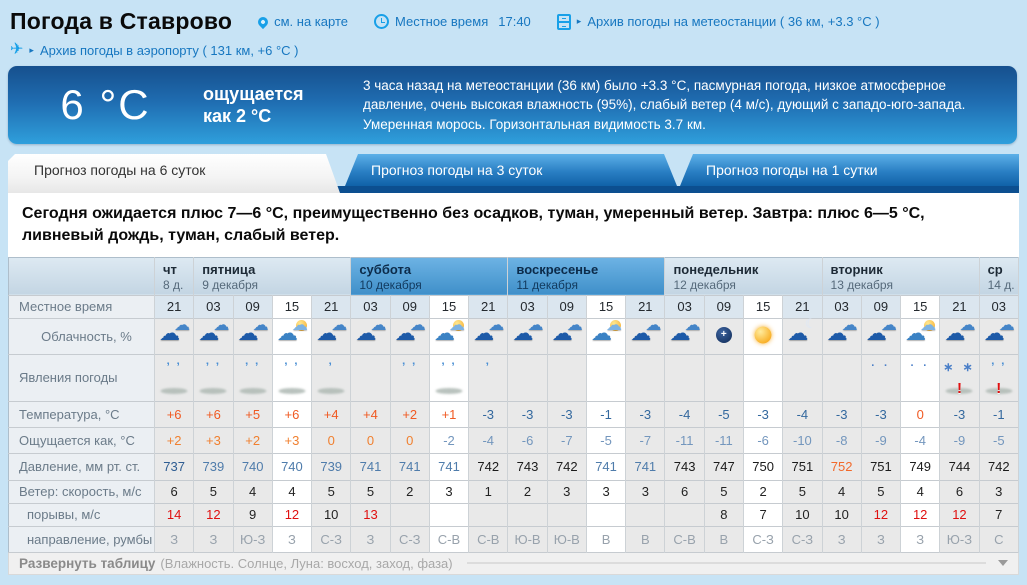 The height and width of the screenshot is (585, 1027). Describe the element at coordinates (174, 492) in the screenshot. I see `wind_speed-cell: 6` at that location.